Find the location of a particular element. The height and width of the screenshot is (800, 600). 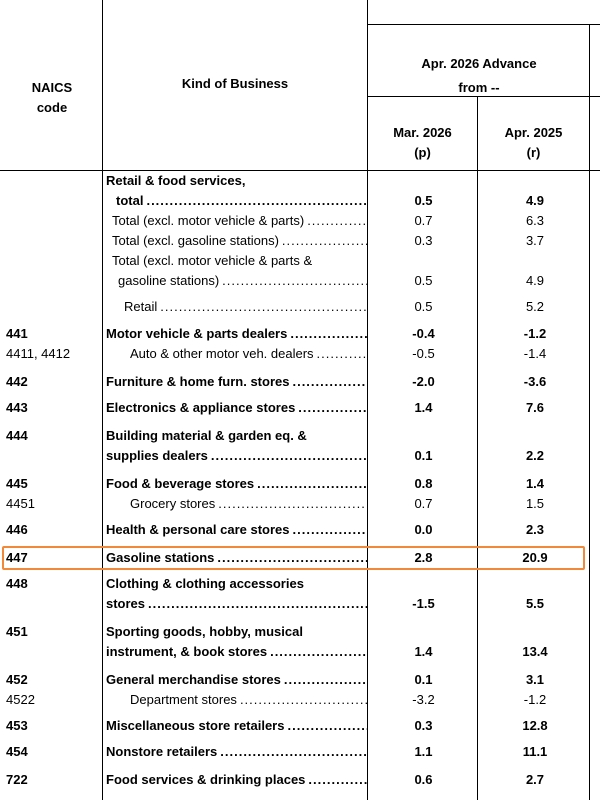

value-apr-2025: 11.1 is located at coordinates (535, 751).